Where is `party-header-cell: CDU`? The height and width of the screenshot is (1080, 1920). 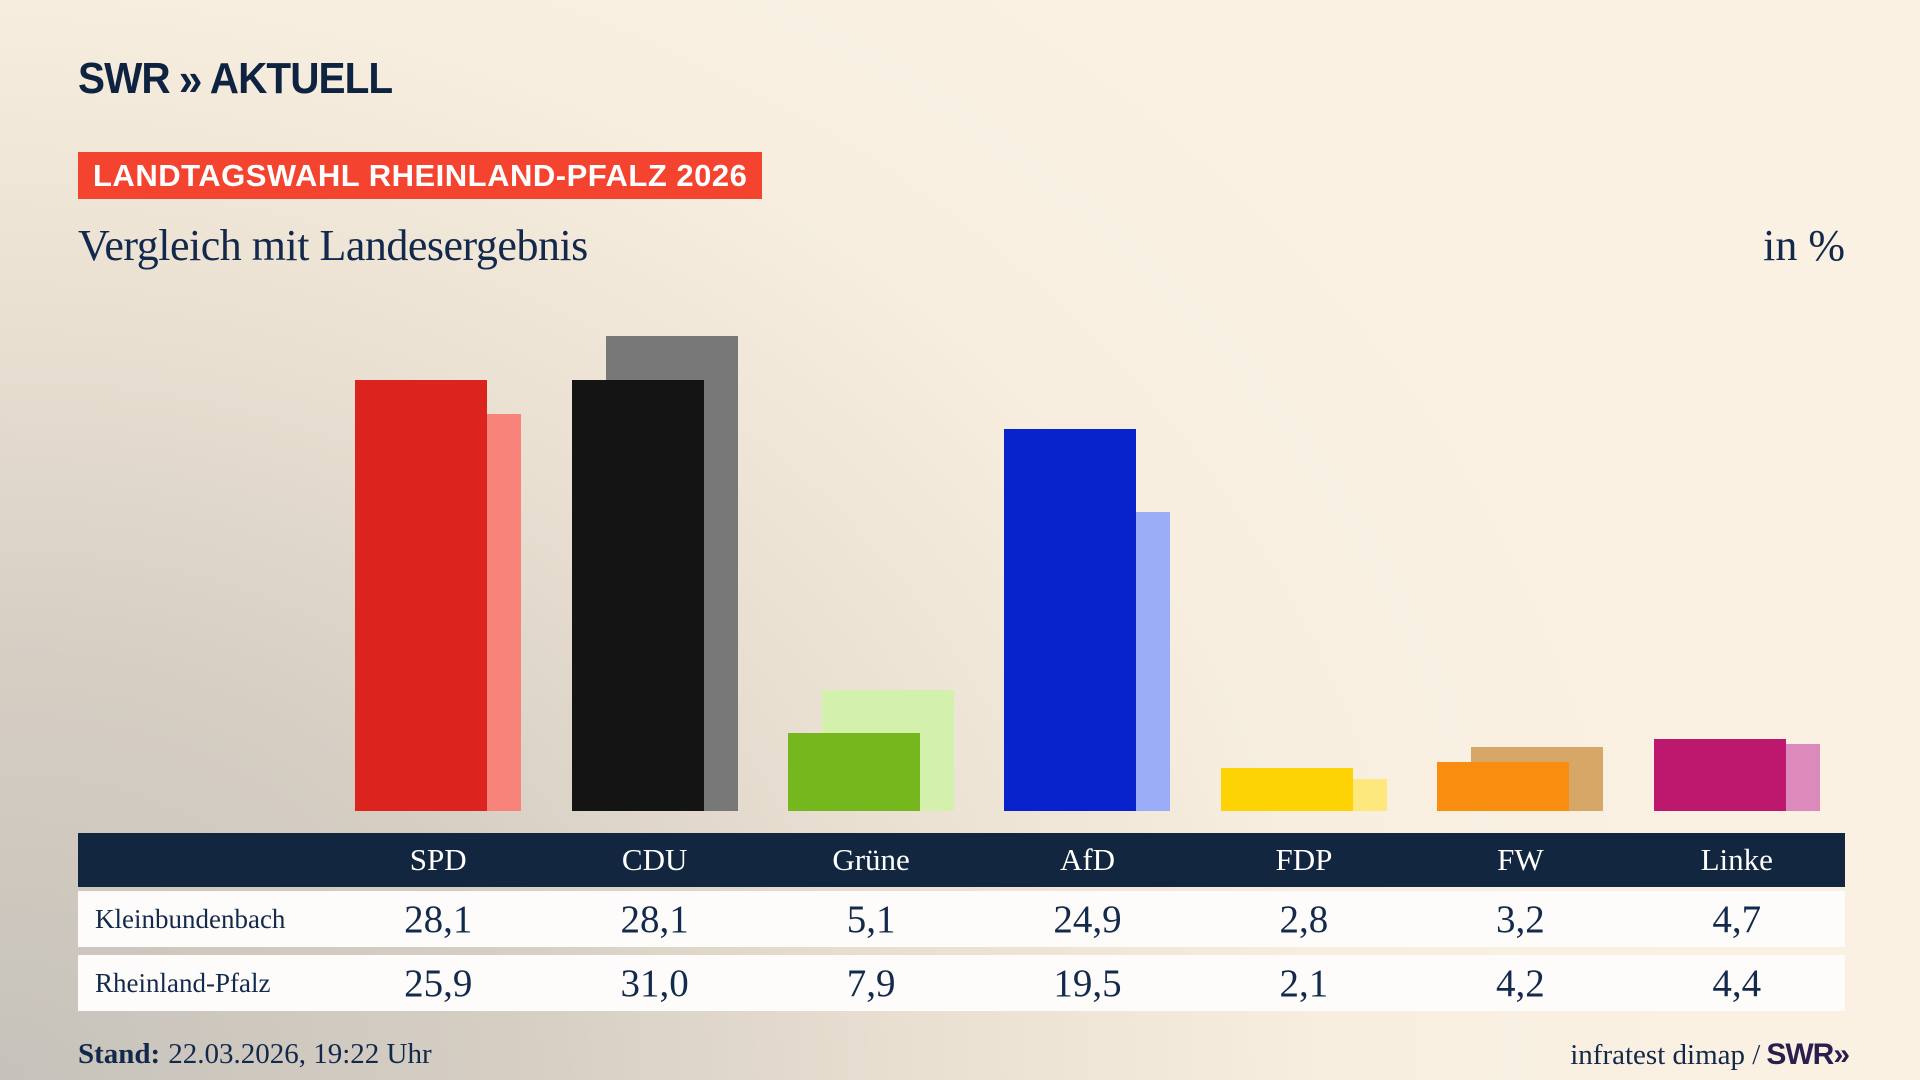
party-header-cell: CDU is located at coordinates (654, 859).